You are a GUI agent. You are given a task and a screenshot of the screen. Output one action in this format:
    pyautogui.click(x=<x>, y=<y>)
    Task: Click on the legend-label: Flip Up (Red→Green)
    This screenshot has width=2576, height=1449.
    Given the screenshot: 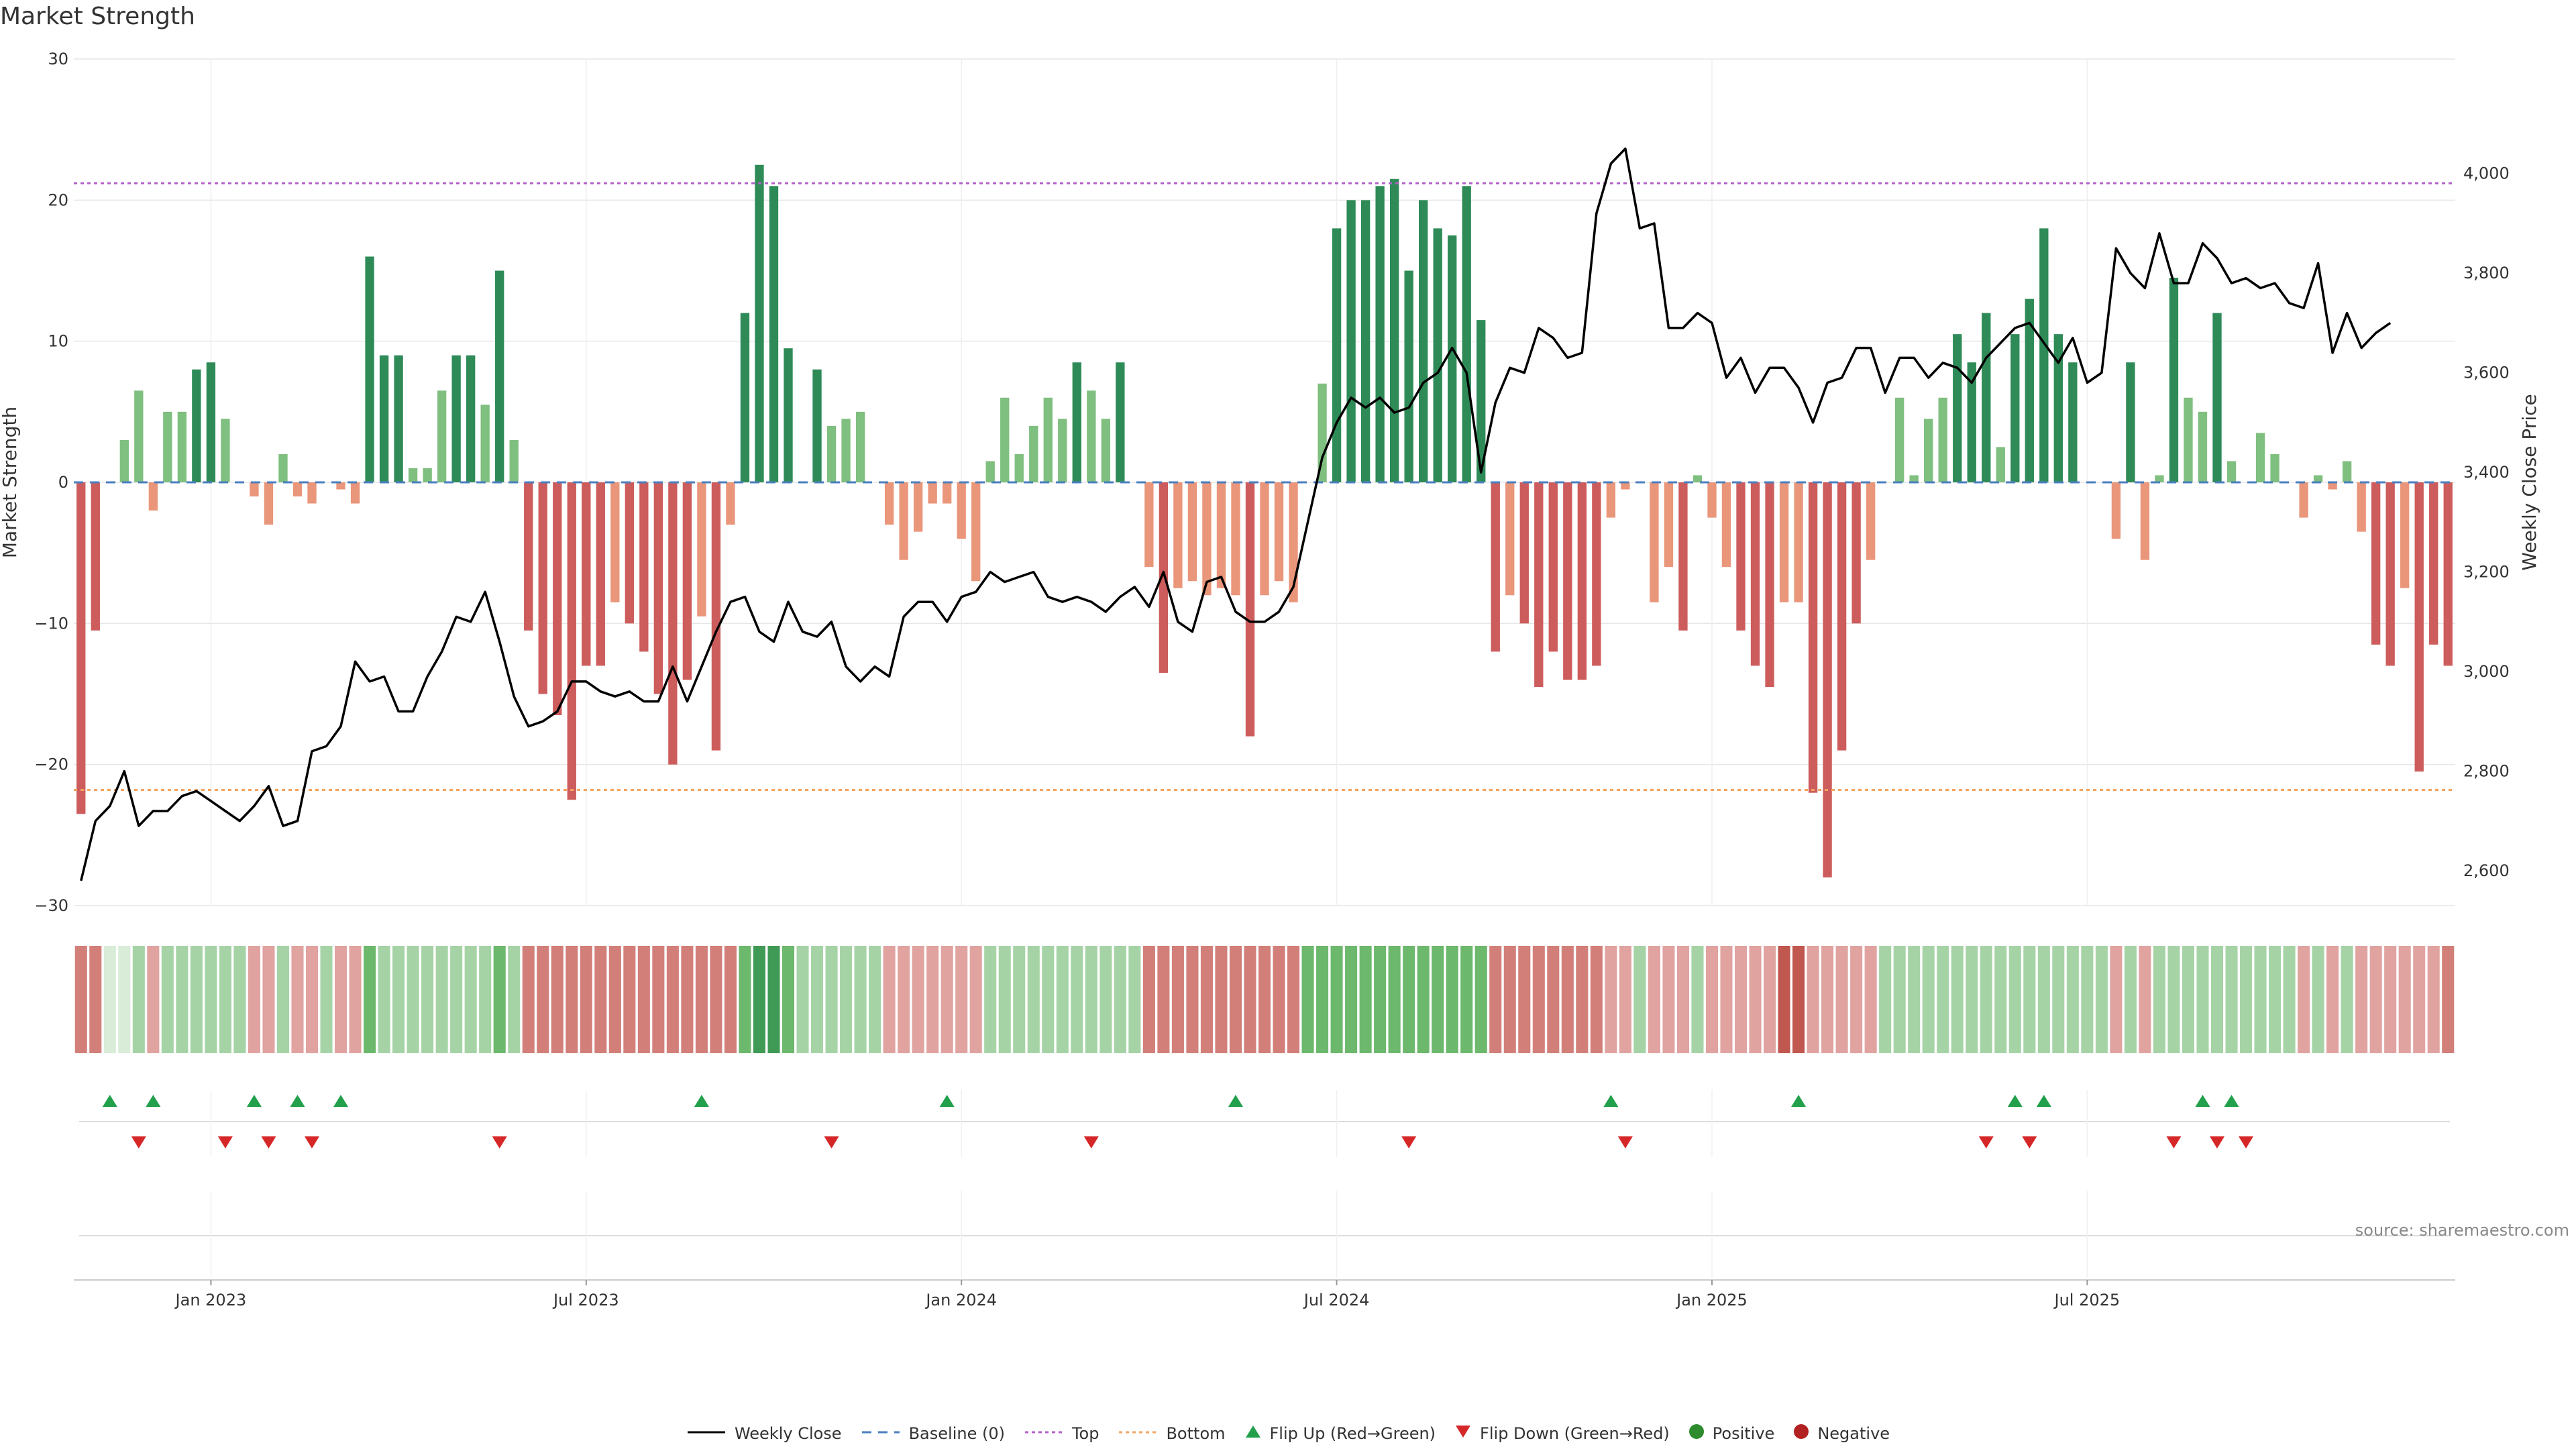 What is the action you would take?
    pyautogui.click(x=1352, y=1433)
    